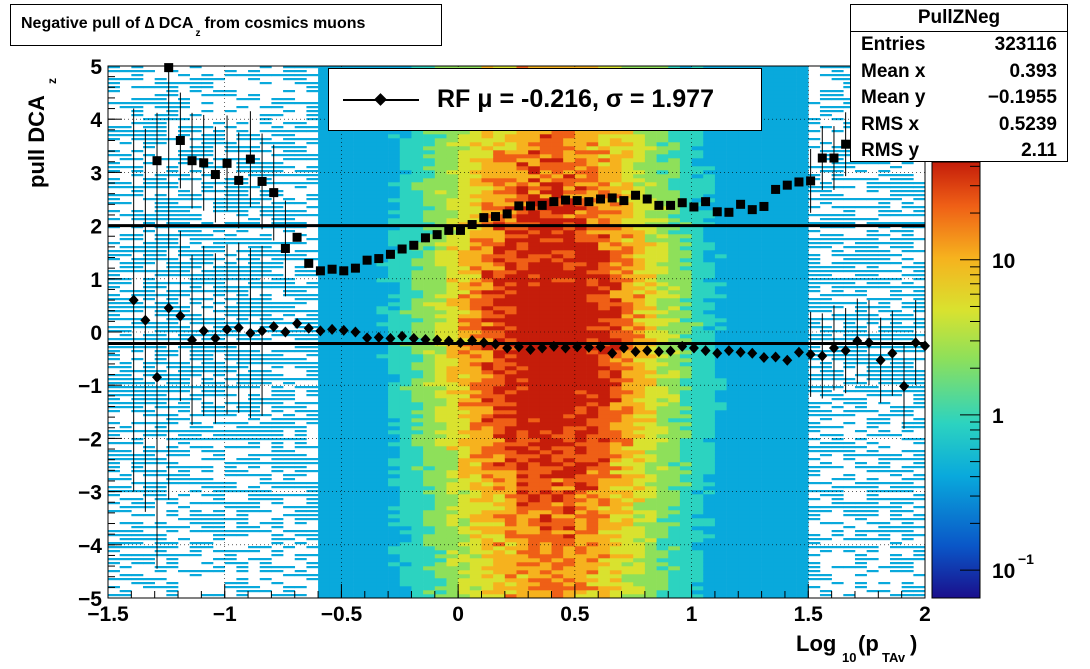 The width and height of the screenshot is (1090, 669). What do you see at coordinates (90, 546) in the screenshot?
I see `y-tick-label: −4` at bounding box center [90, 546].